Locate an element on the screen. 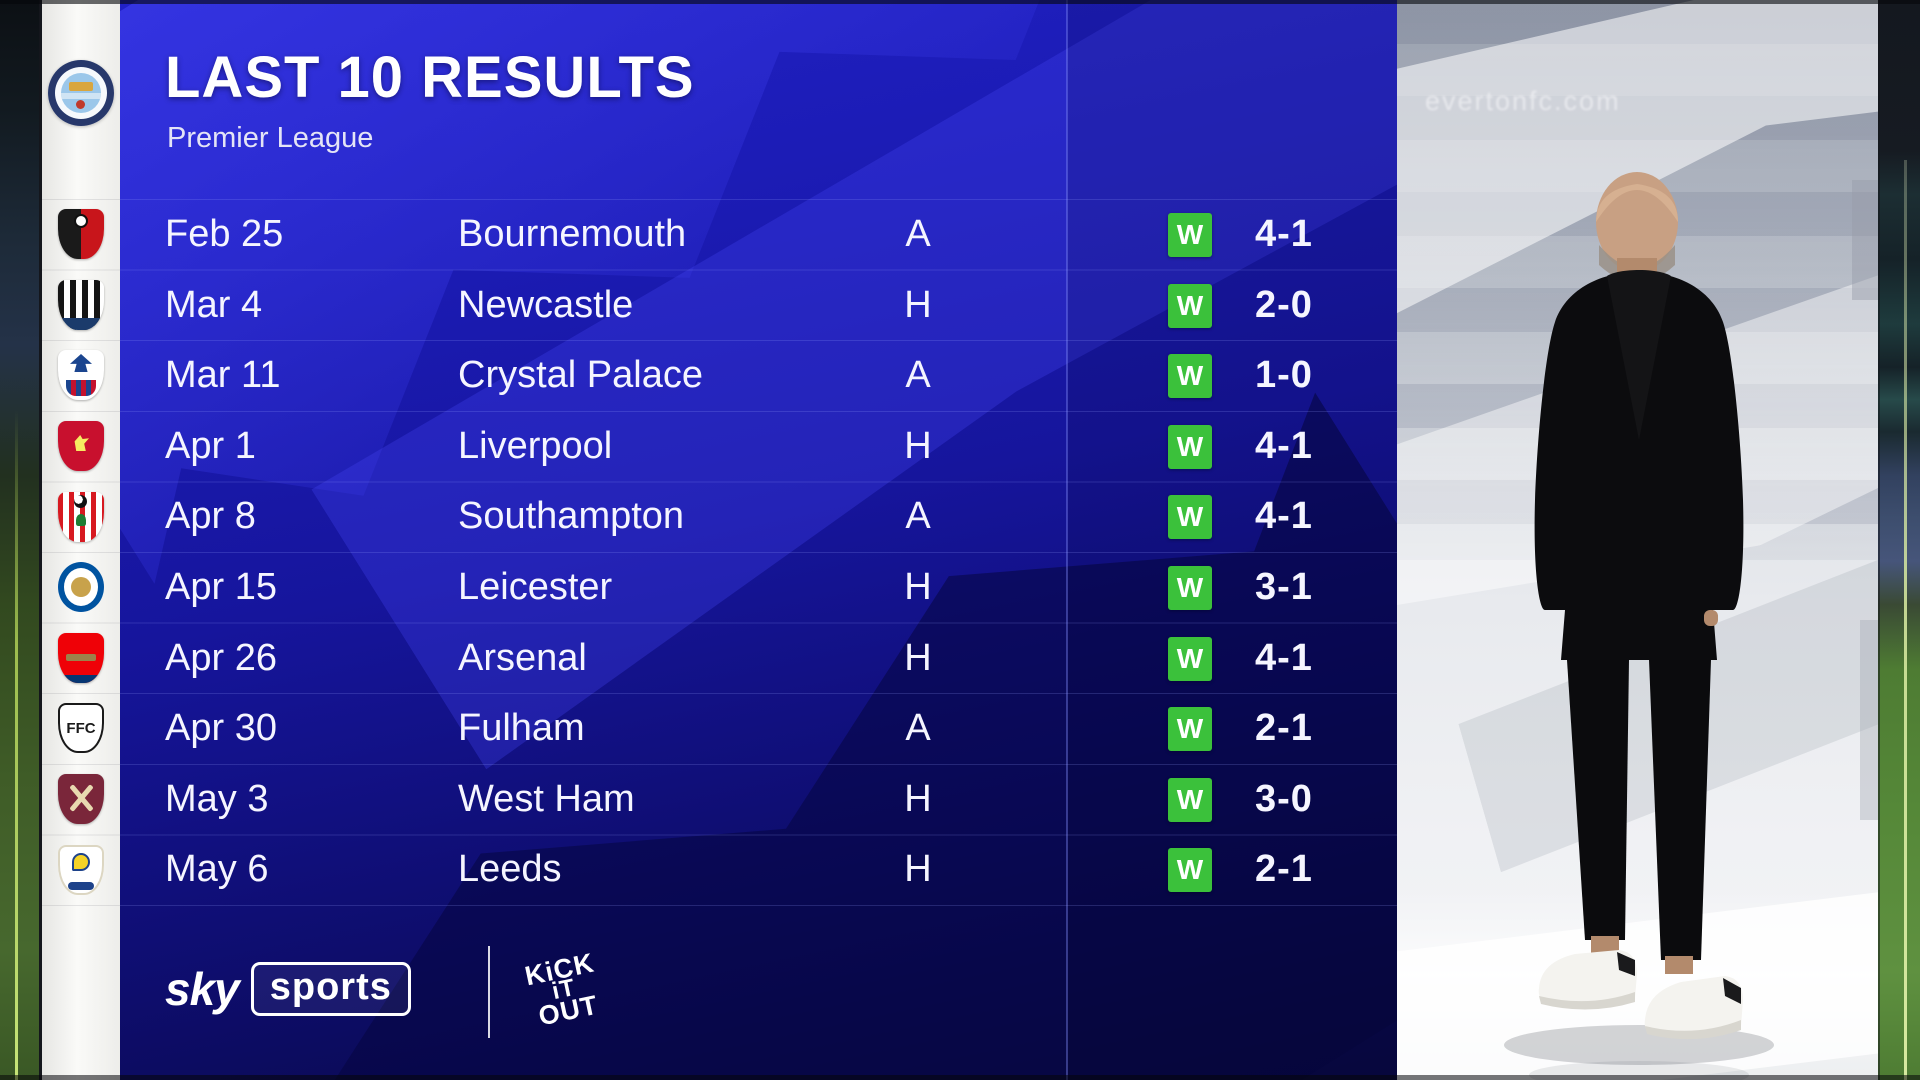  frame-seam is located at coordinates (40, 540).